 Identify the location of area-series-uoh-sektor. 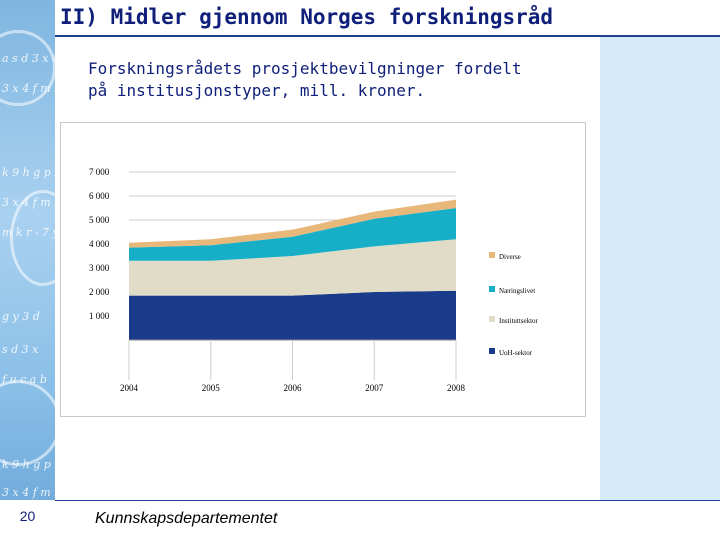
(292, 315).